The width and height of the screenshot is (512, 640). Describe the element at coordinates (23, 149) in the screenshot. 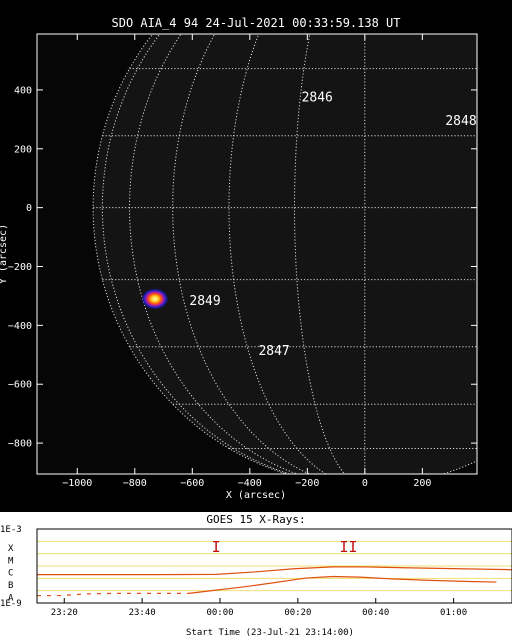

I see `y-tick-label: 200` at that location.